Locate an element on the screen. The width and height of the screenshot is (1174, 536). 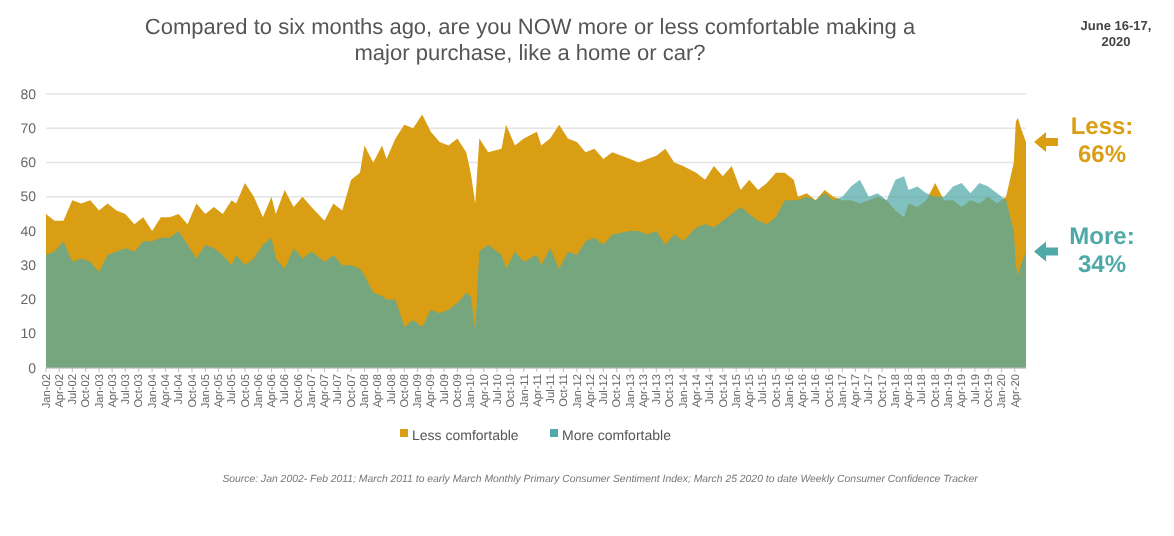
annotation: More: 34% is located at coordinates (1102, 249).